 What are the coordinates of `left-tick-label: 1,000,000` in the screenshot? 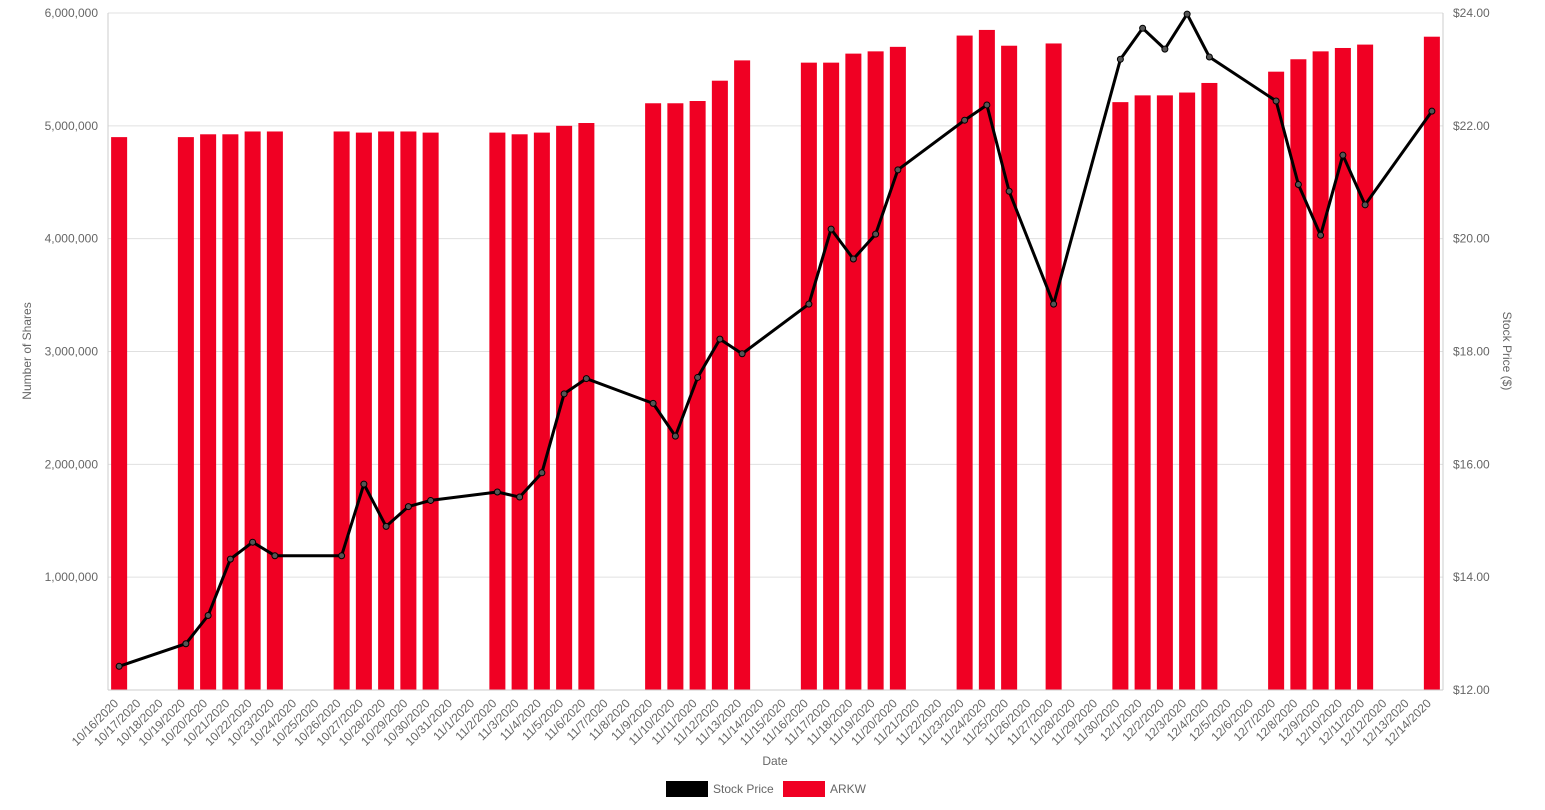 It's located at (72, 577).